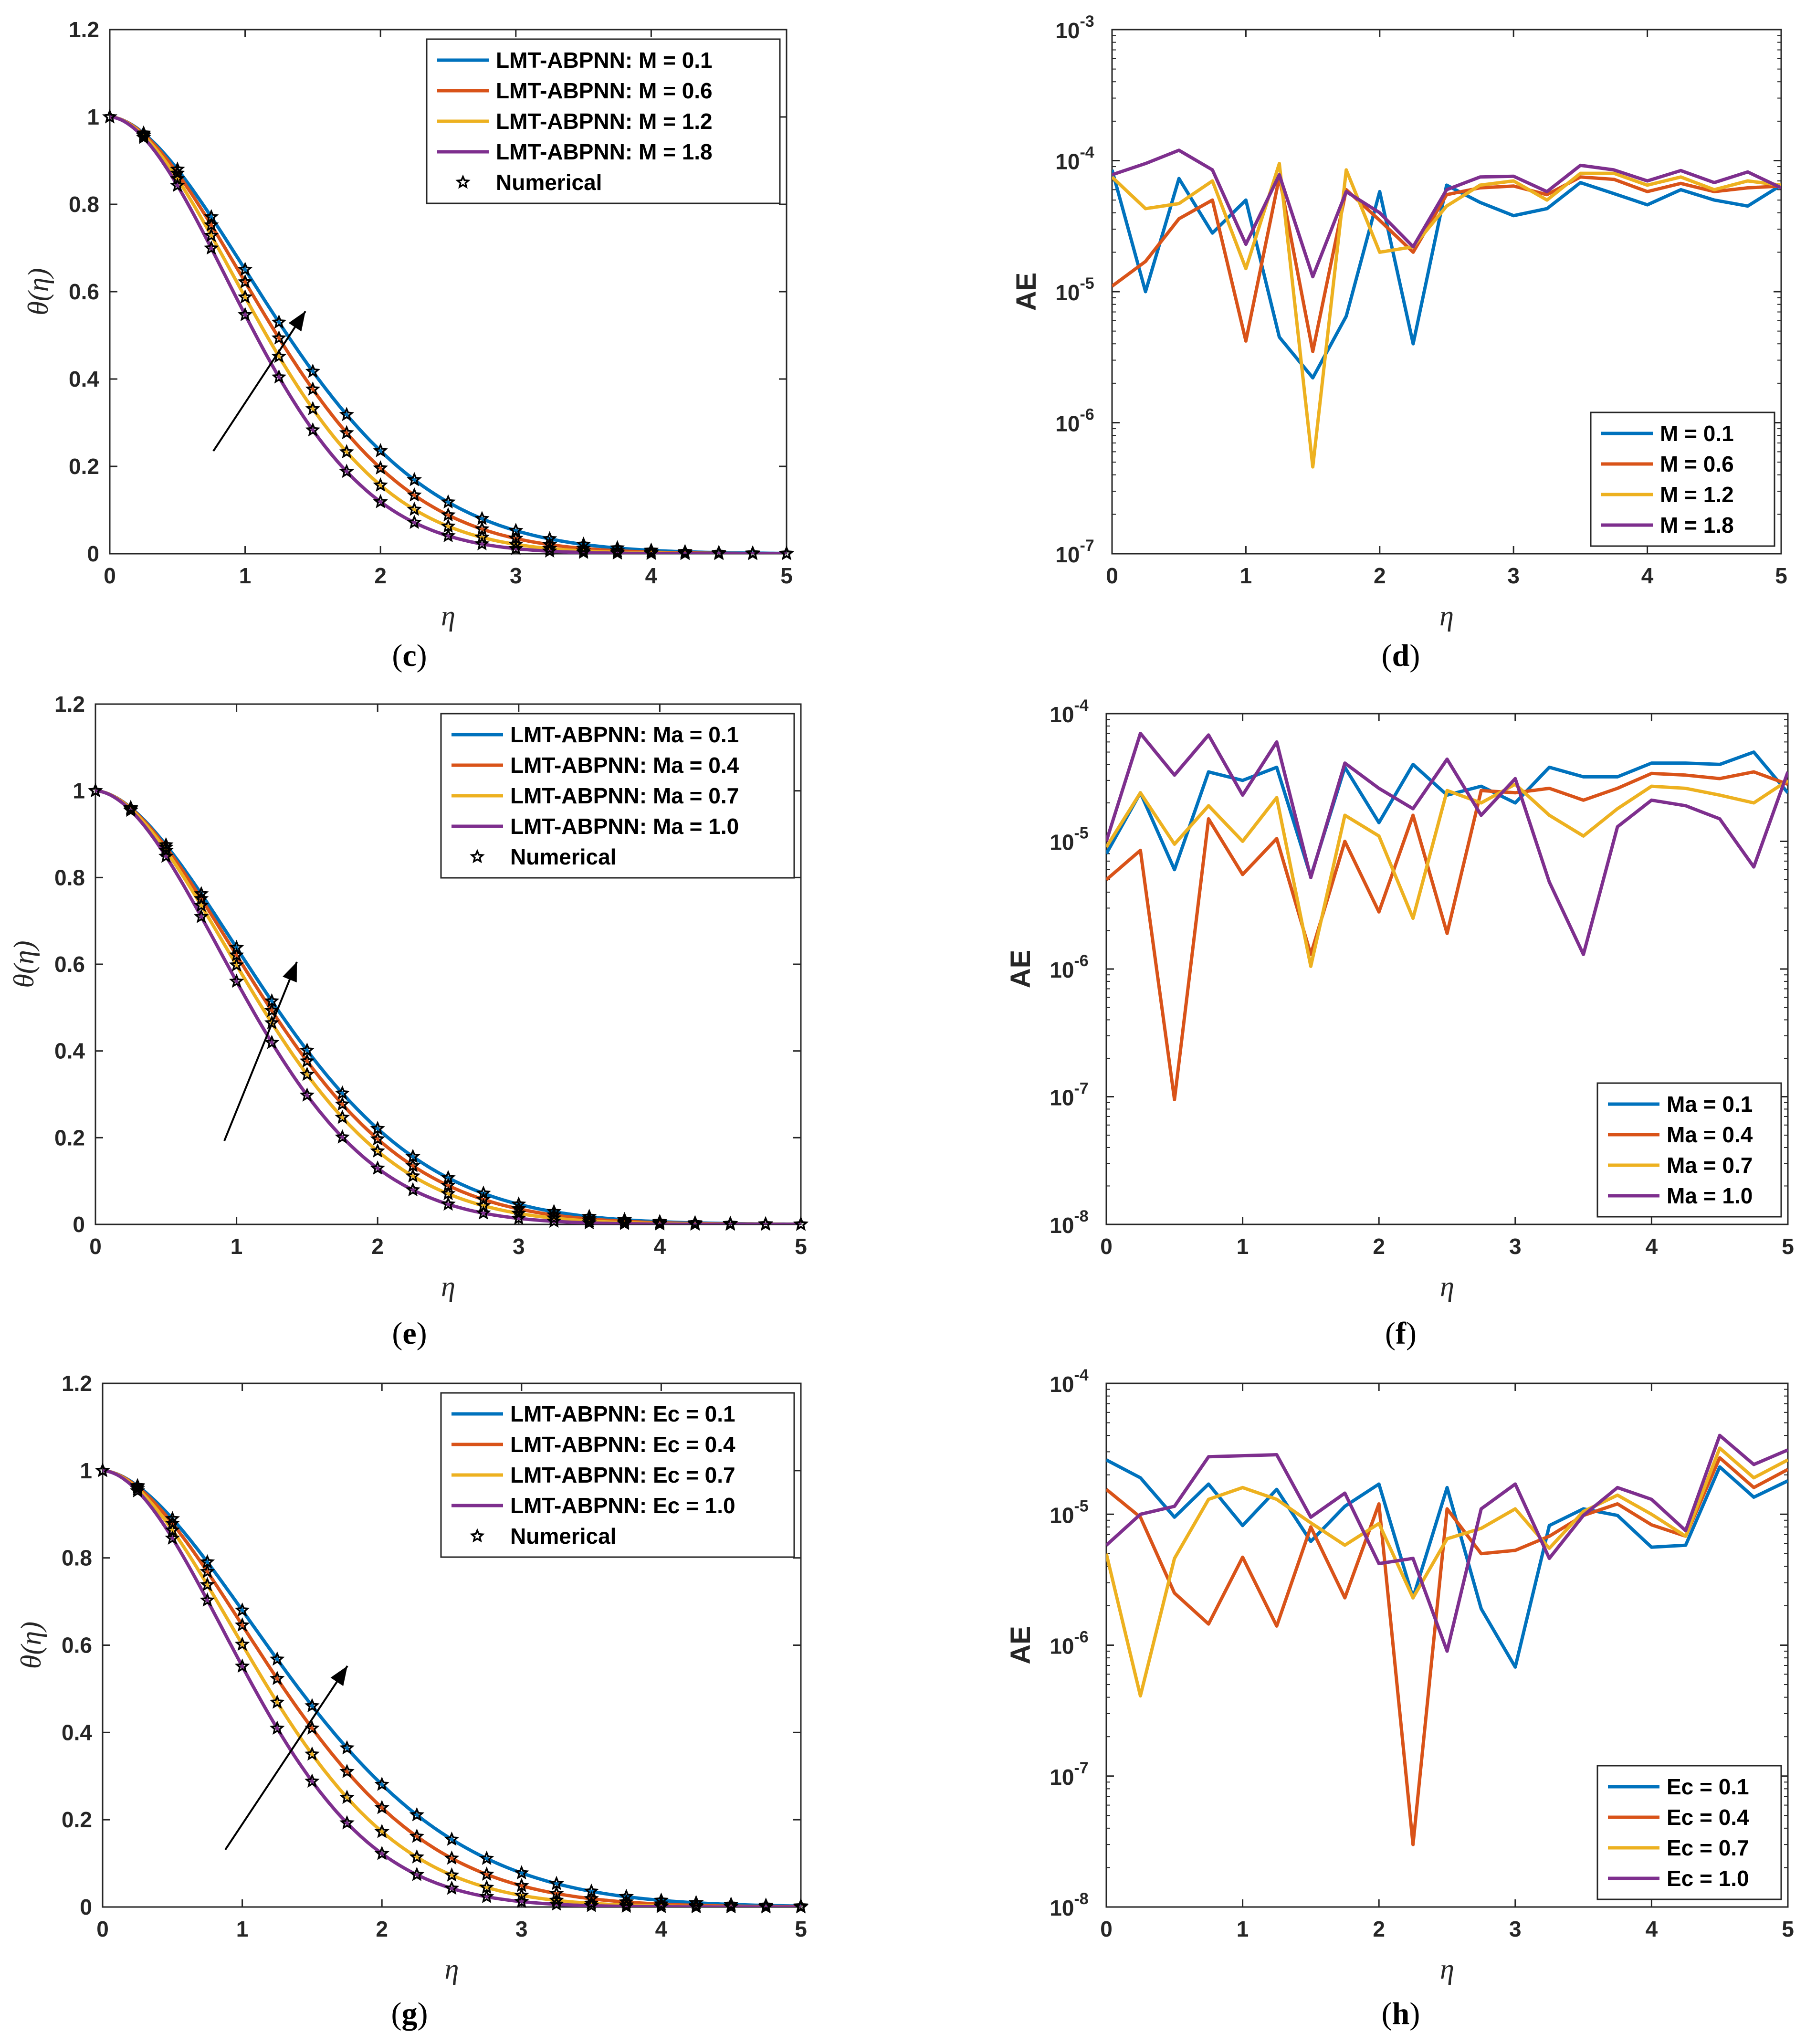  What do you see at coordinates (1710, 1195) in the screenshot?
I see `legend-label: Ma = 1.0` at bounding box center [1710, 1195].